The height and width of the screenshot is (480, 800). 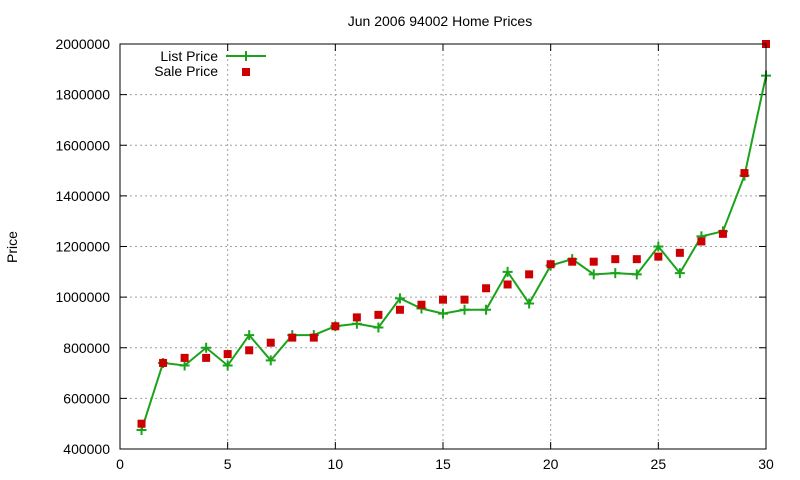 I want to click on chart-title: Jun 2006 94002 Home Prices, so click(x=440, y=21).